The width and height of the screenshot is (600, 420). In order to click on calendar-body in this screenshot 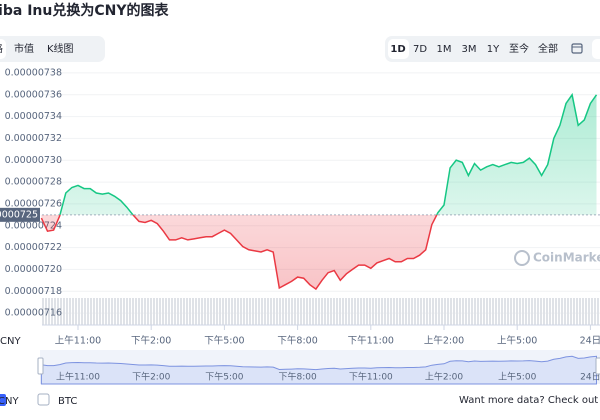, I will do `click(577, 48)`.